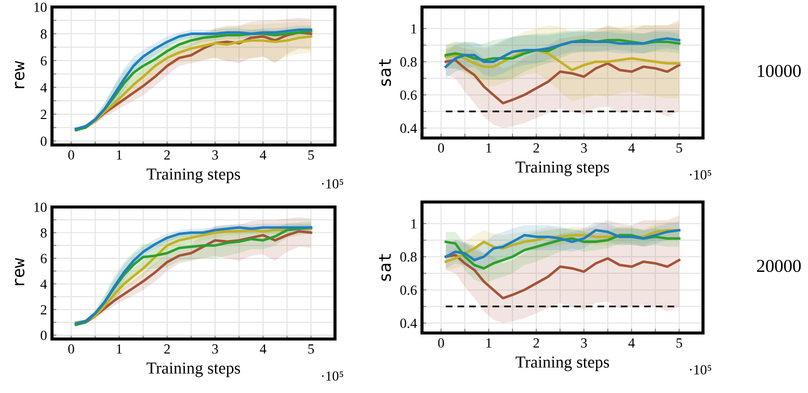 The width and height of the screenshot is (808, 393). Describe the element at coordinates (779, 266) in the screenshot. I see `text: 20000` at that location.